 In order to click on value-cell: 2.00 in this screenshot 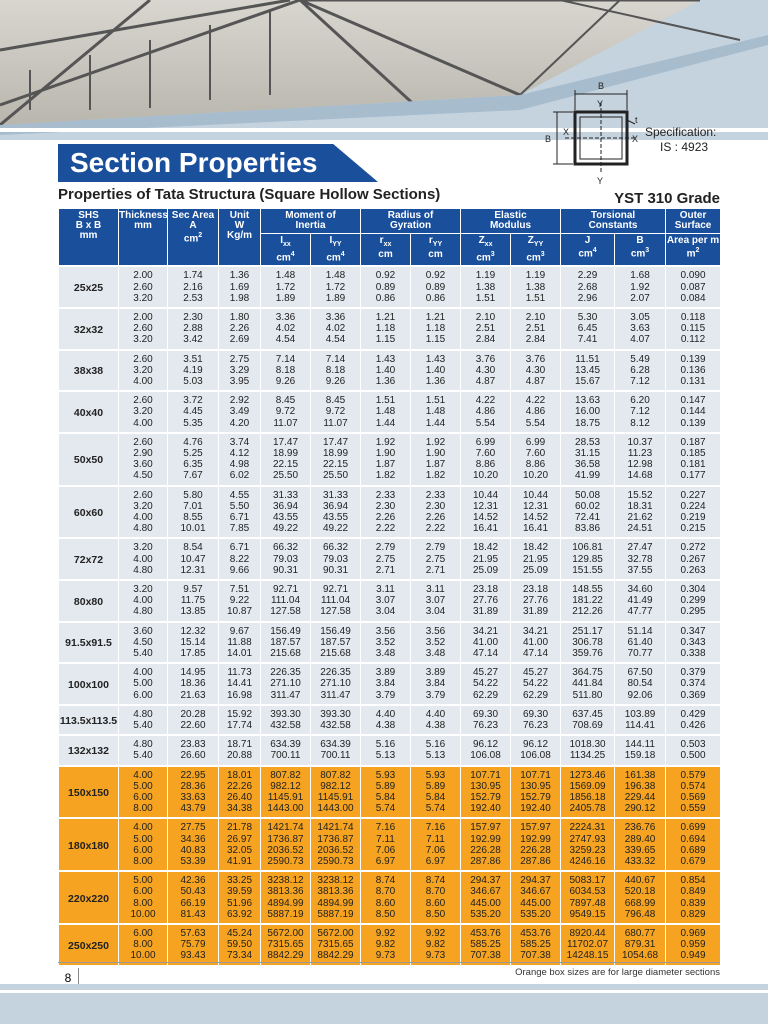, I will do `click(143, 274)`.